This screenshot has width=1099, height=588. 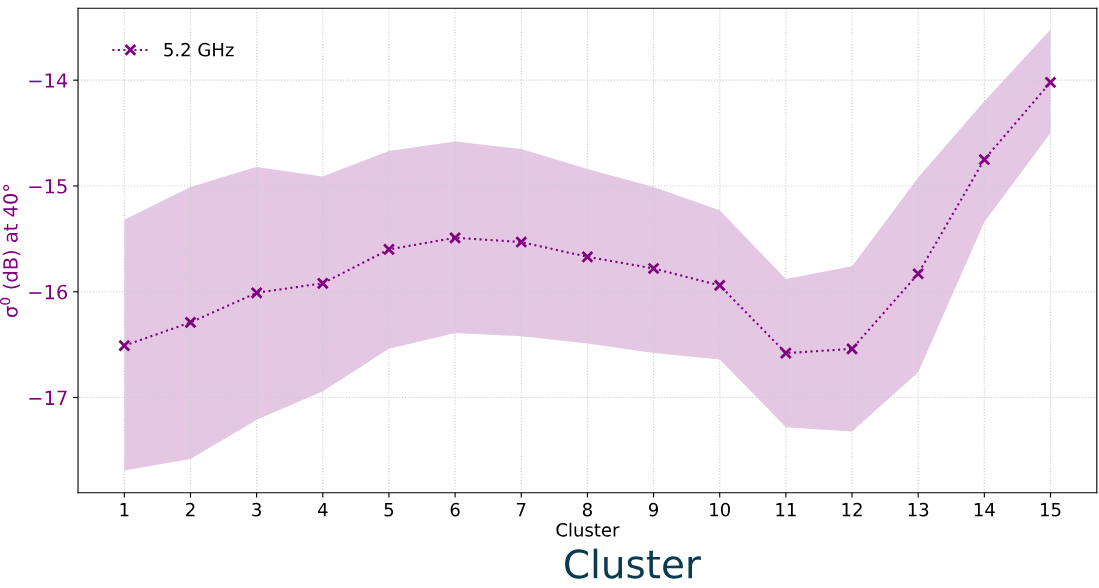 I want to click on text: Cluster, so click(x=633, y=563).